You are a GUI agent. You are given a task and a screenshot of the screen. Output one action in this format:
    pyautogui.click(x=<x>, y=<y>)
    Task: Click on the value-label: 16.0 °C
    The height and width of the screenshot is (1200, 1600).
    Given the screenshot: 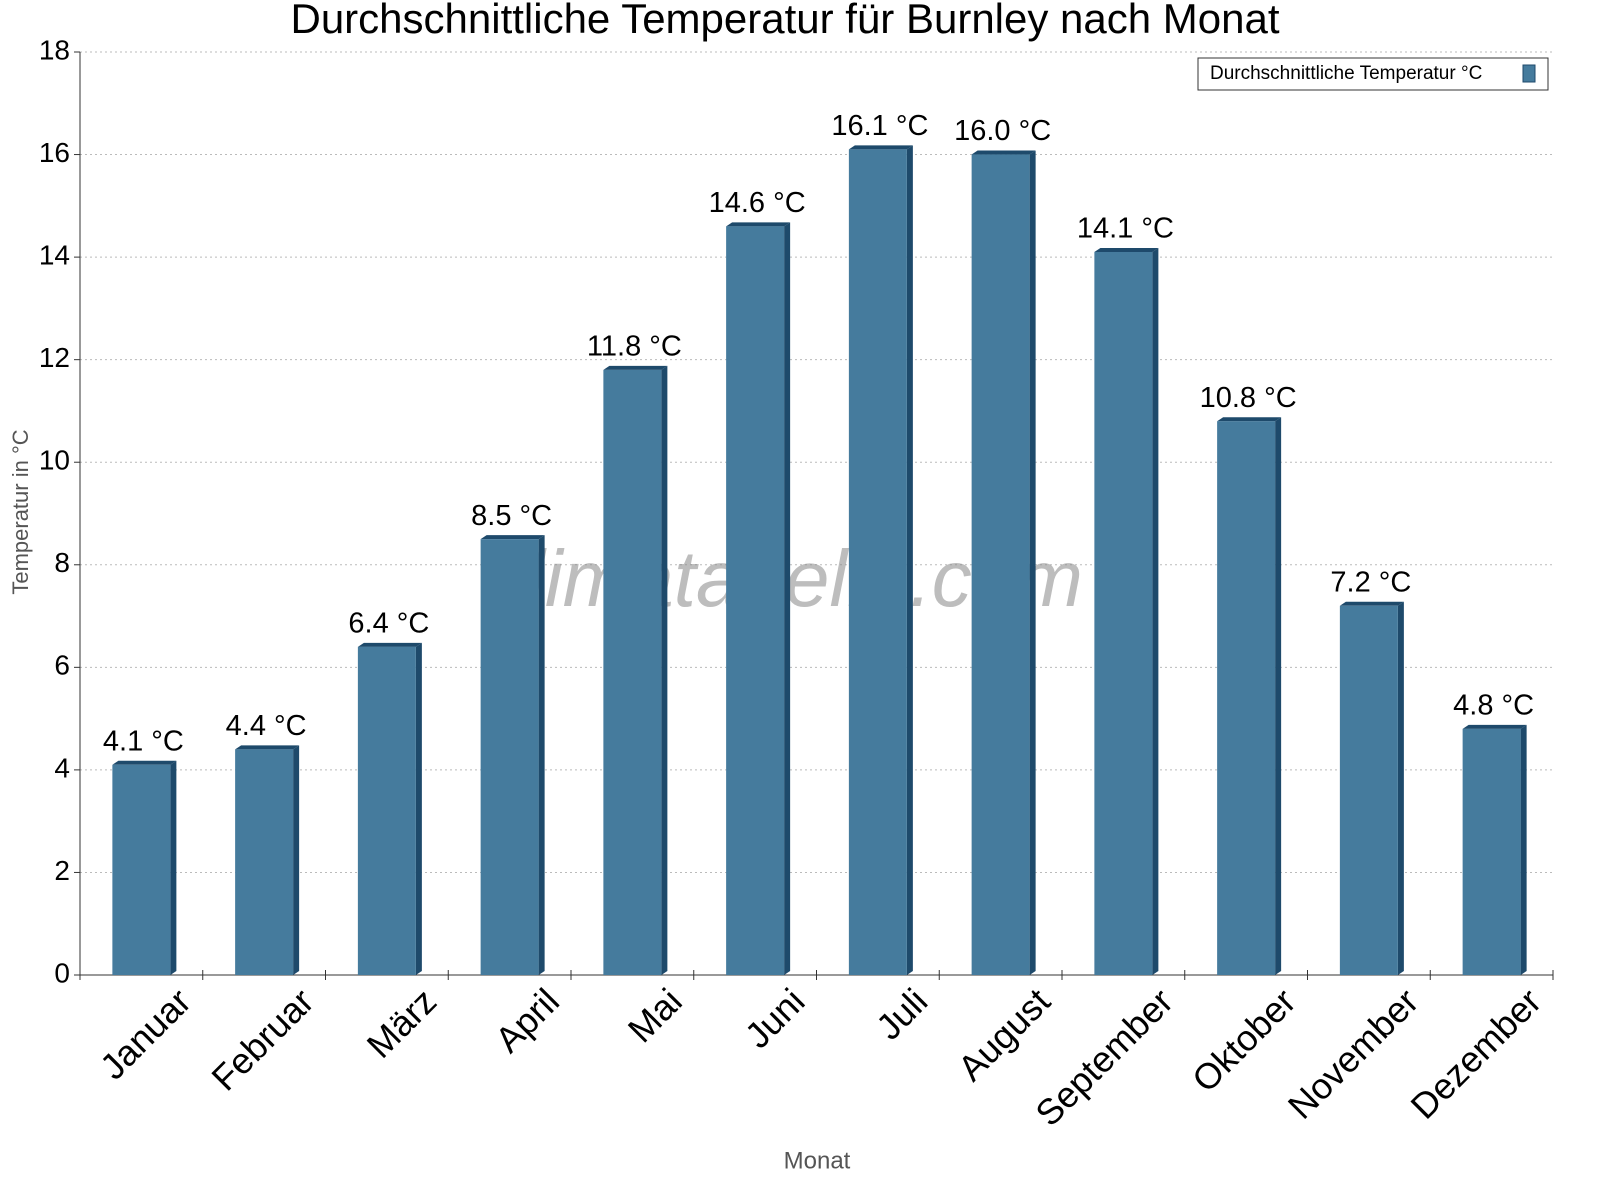 What is the action you would take?
    pyautogui.click(x=1002, y=131)
    